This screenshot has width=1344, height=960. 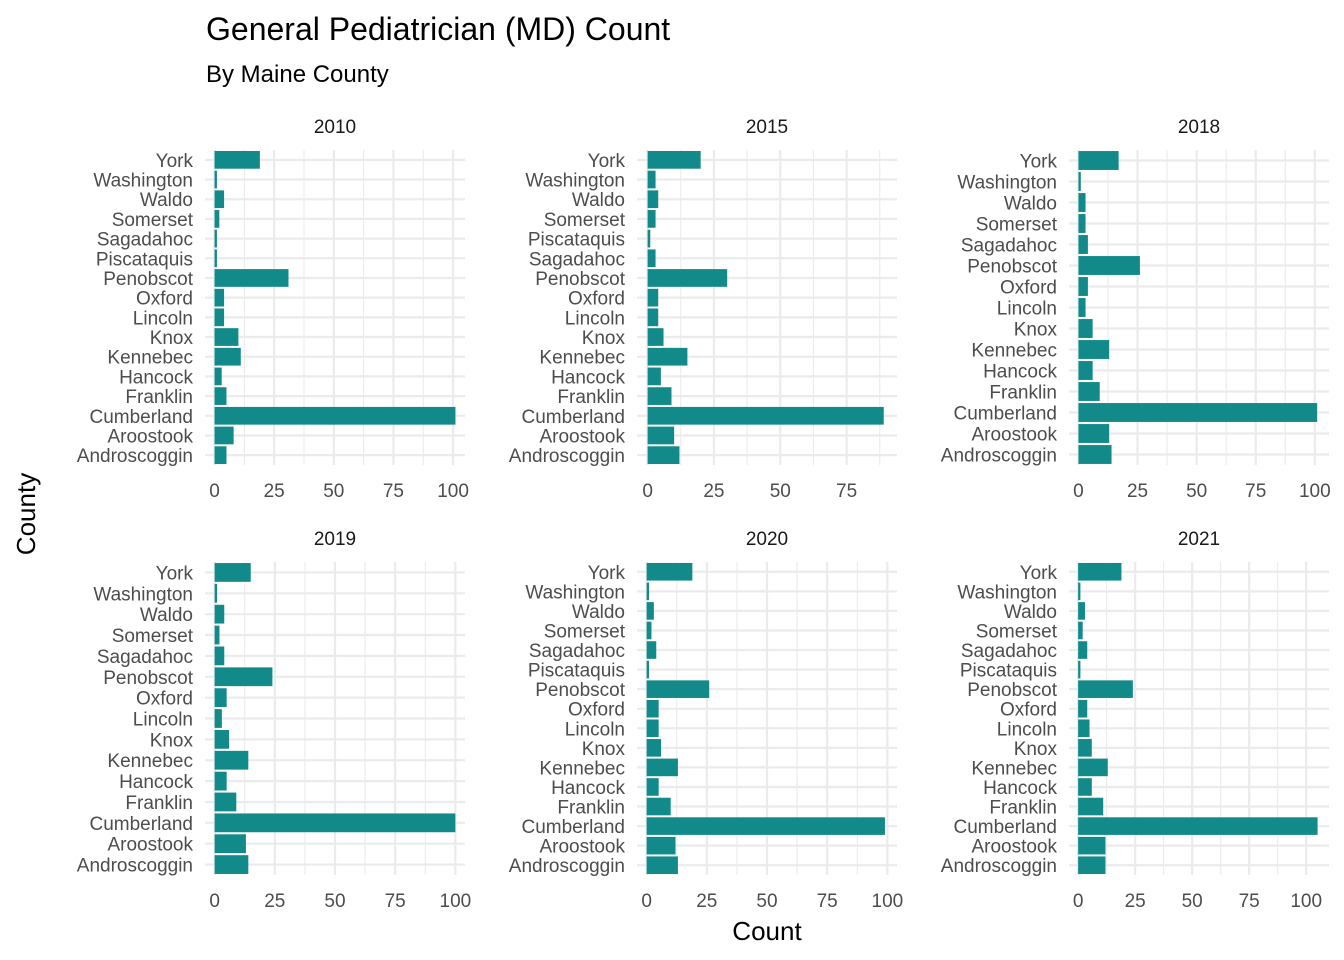 What do you see at coordinates (1105, 689) in the screenshot?
I see `bar-penobscot` at bounding box center [1105, 689].